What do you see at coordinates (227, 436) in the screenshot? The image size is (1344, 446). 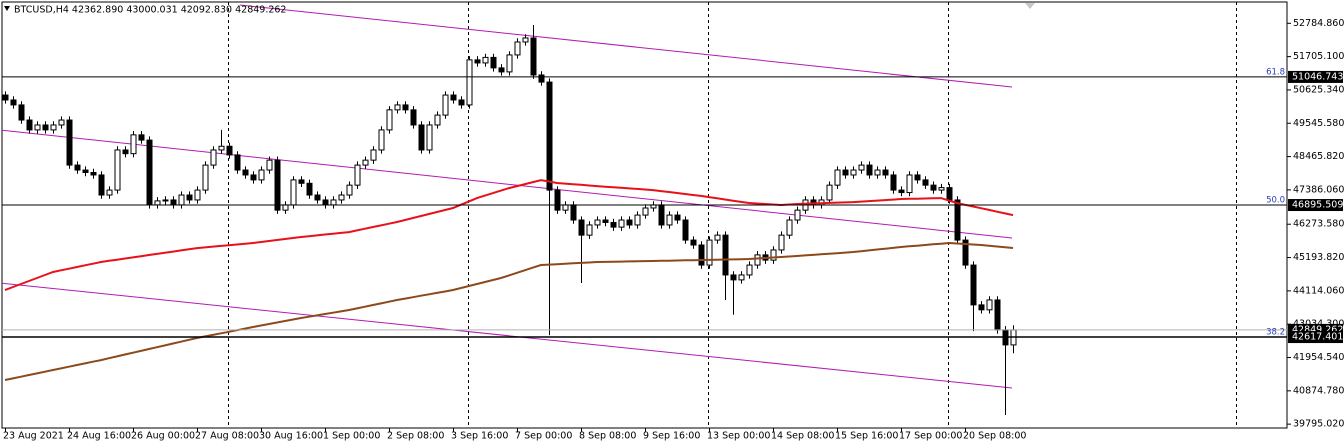 I see `x-tick-label: 27 Aug 08:00` at bounding box center [227, 436].